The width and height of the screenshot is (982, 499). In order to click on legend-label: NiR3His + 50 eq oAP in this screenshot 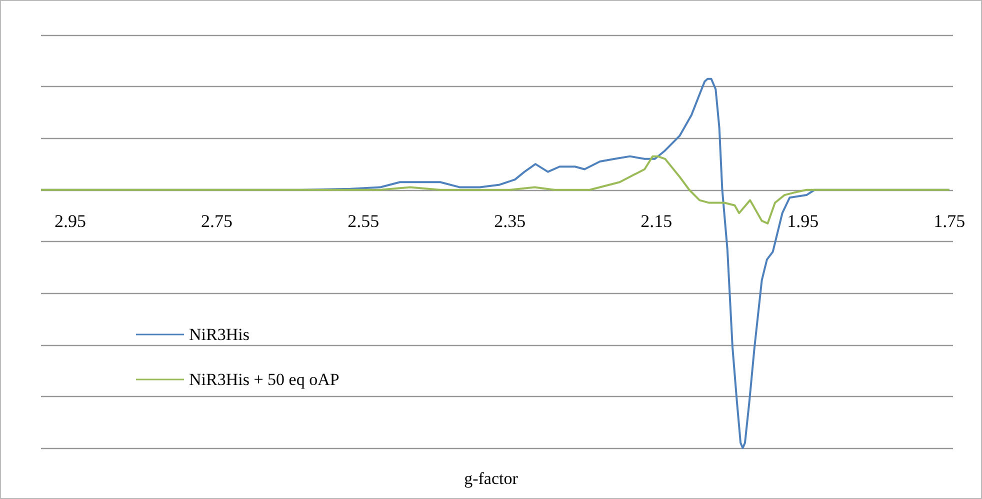, I will do `click(264, 379)`.